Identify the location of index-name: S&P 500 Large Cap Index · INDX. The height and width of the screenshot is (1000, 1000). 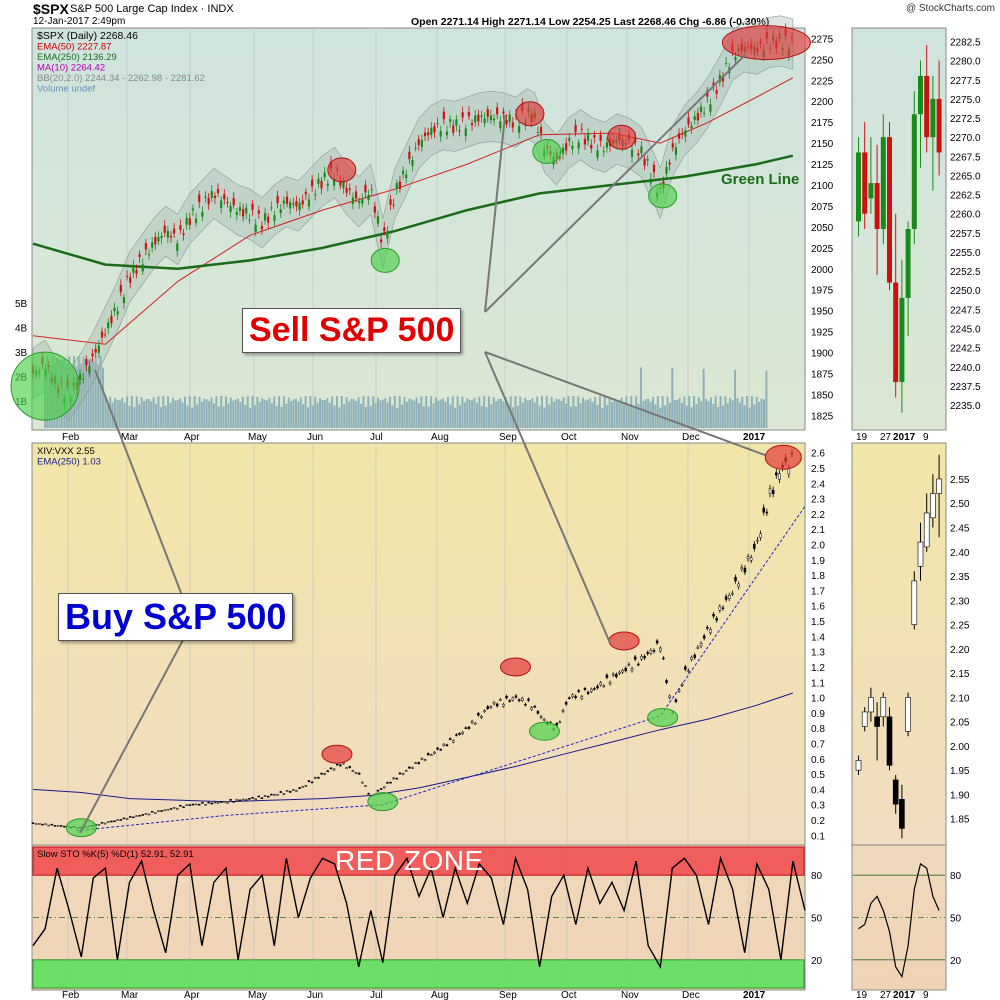
(152, 9).